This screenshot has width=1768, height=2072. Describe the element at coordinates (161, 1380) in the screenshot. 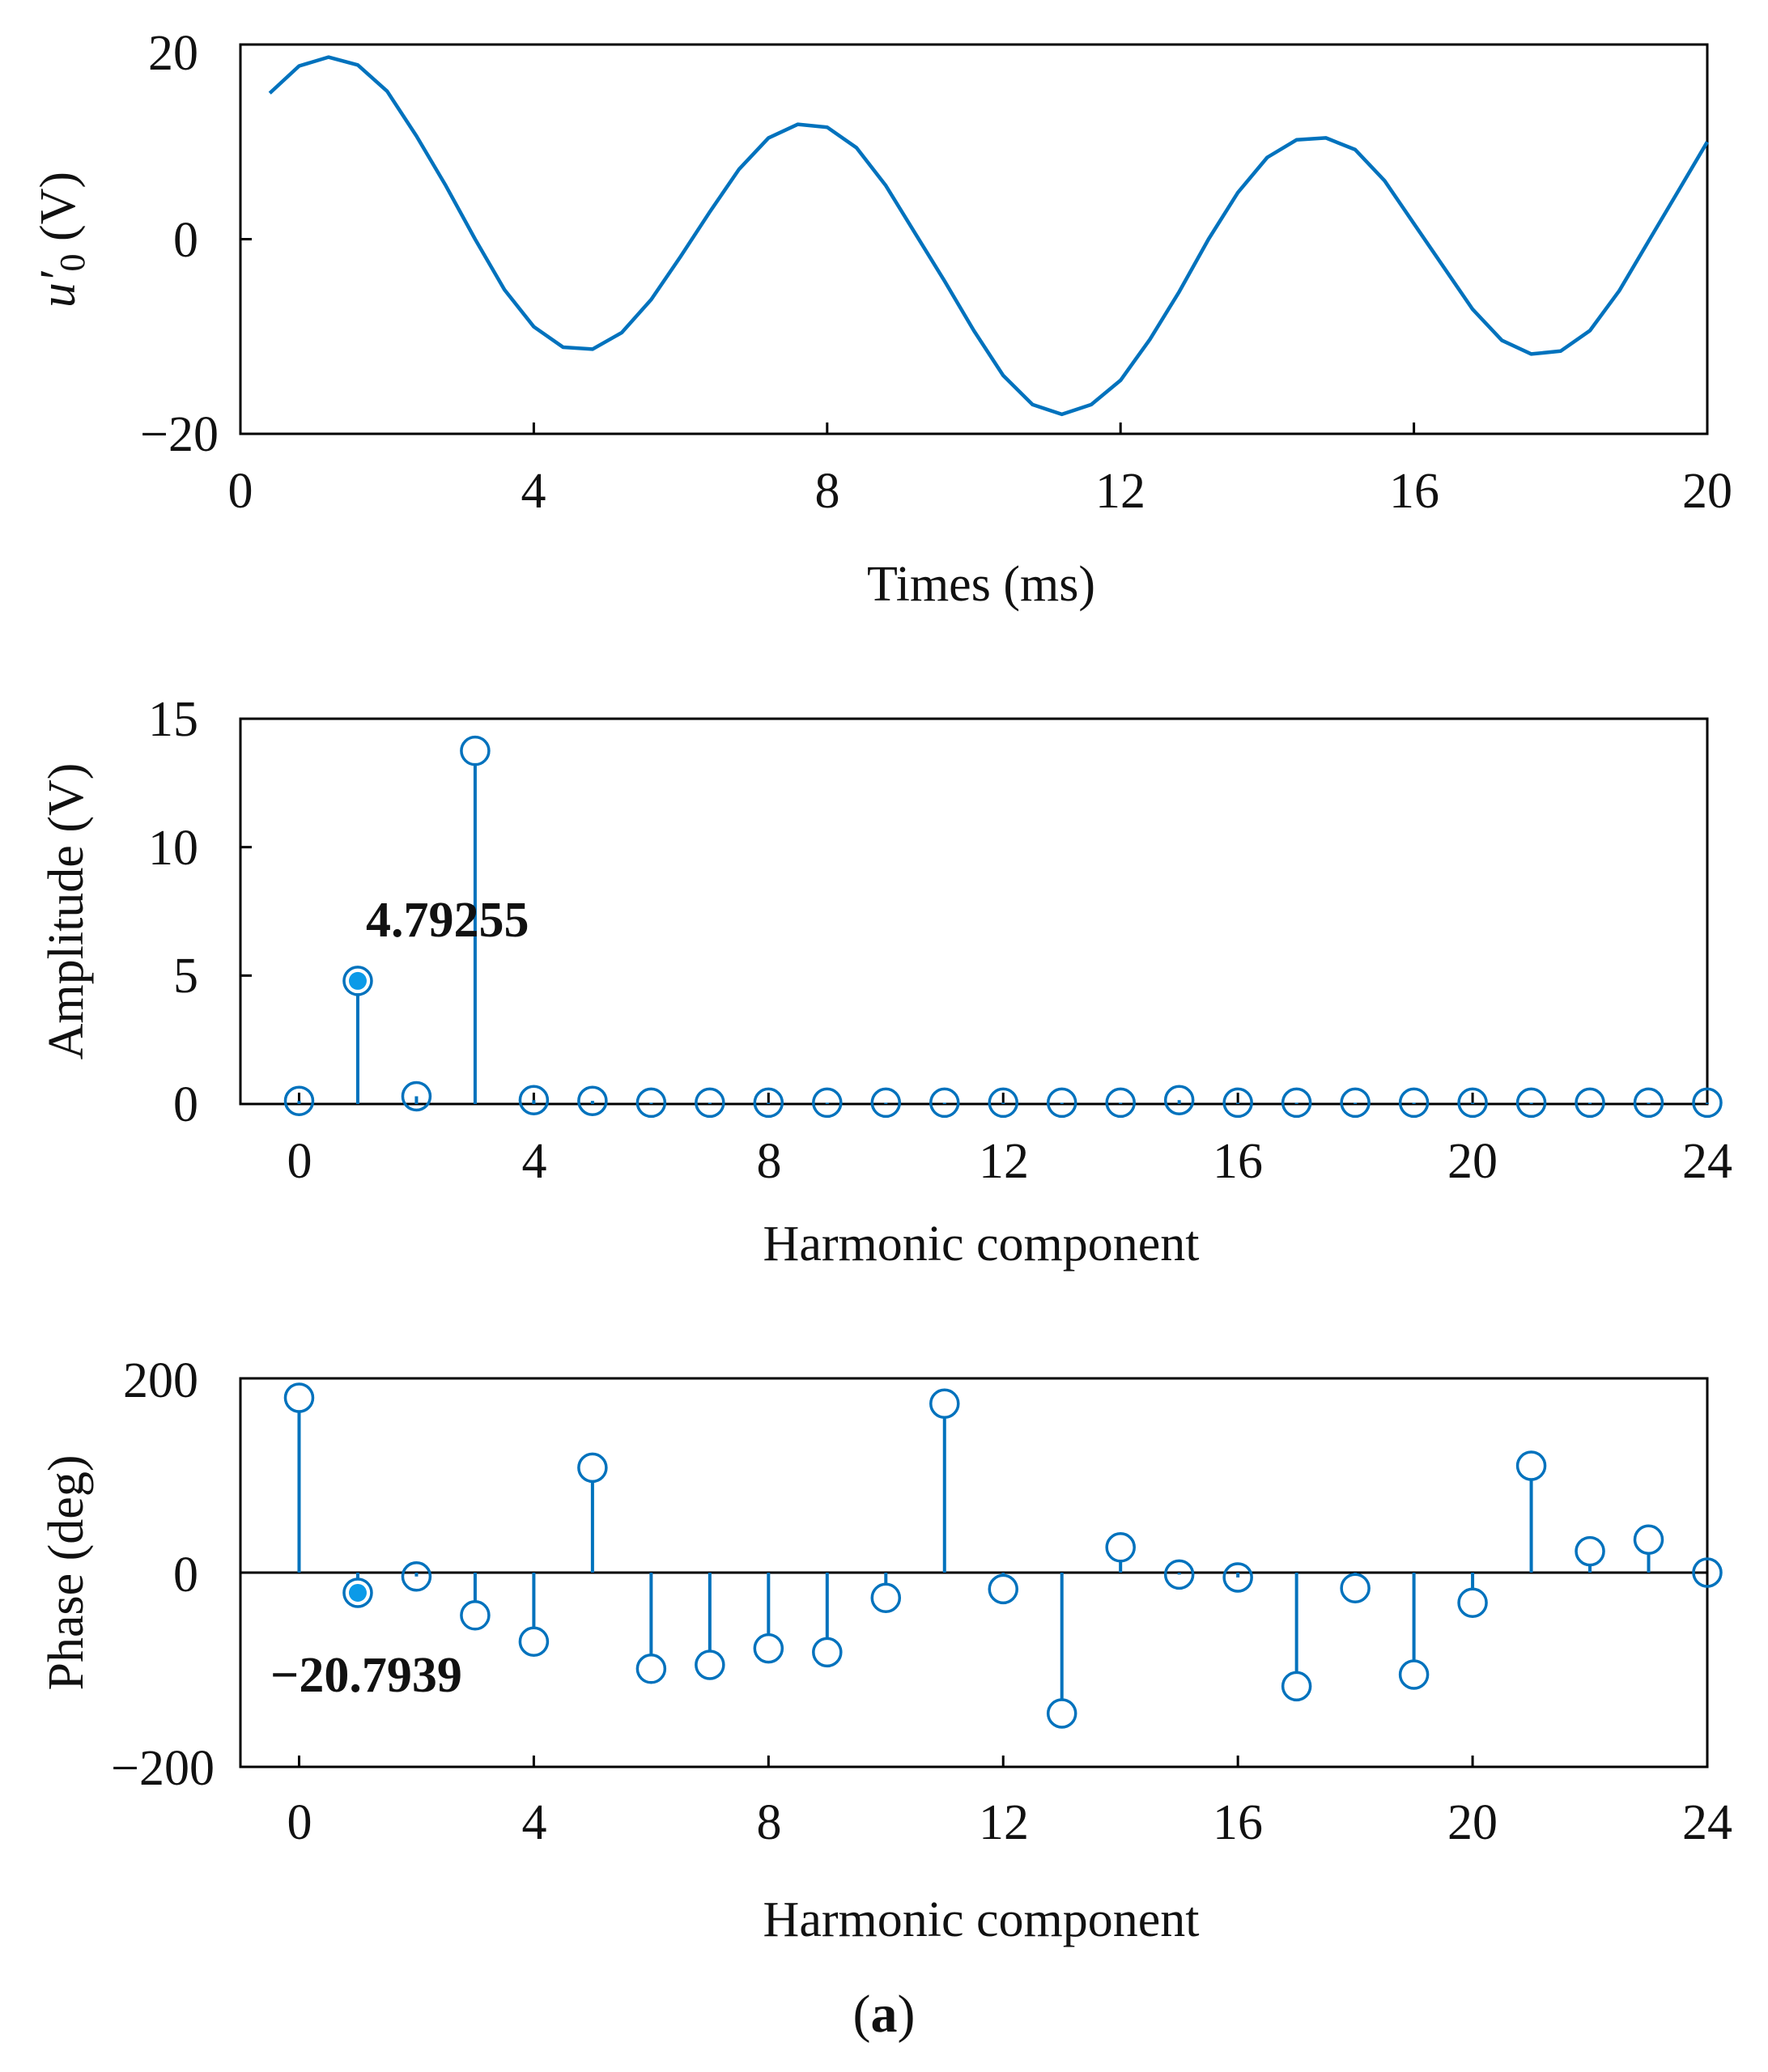

I see `phase-ytick-label: 200` at that location.